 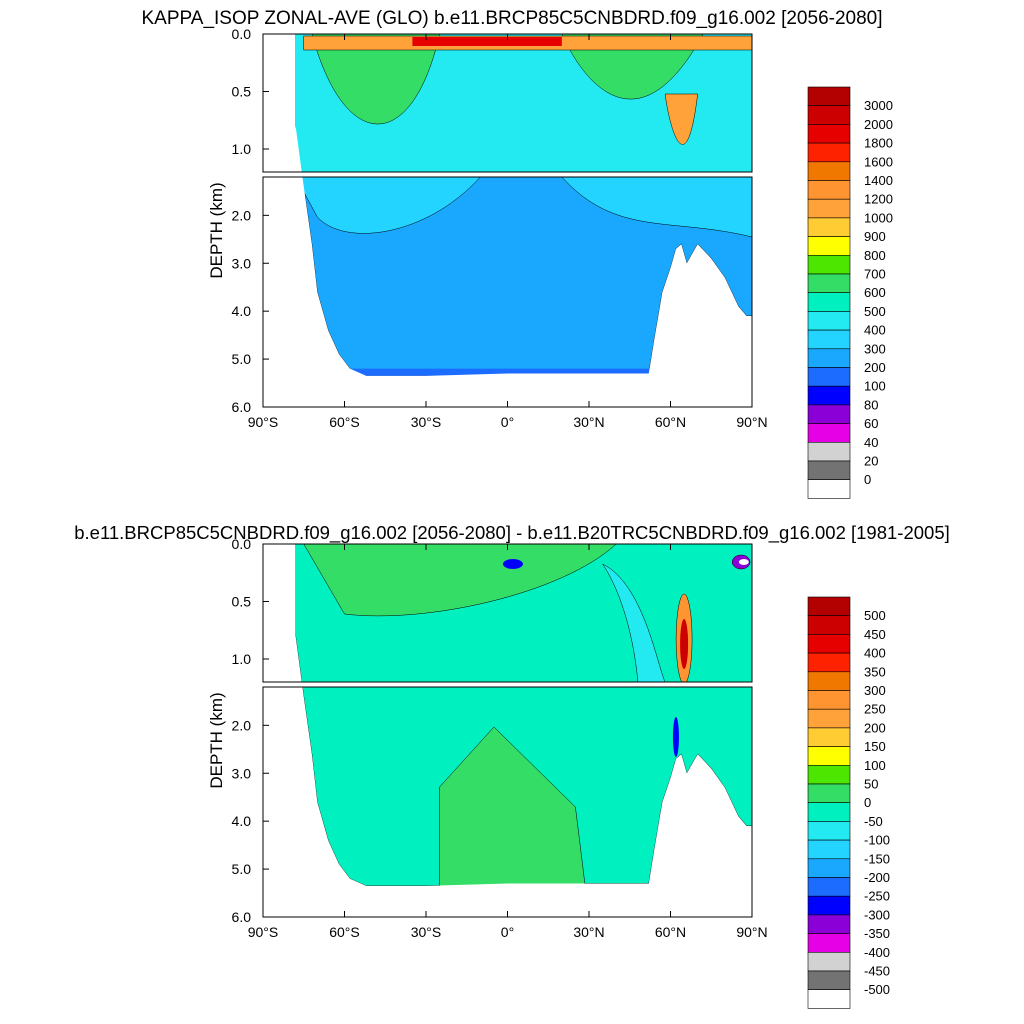 I want to click on y-tick-label: 5.0, so click(x=242, y=359).